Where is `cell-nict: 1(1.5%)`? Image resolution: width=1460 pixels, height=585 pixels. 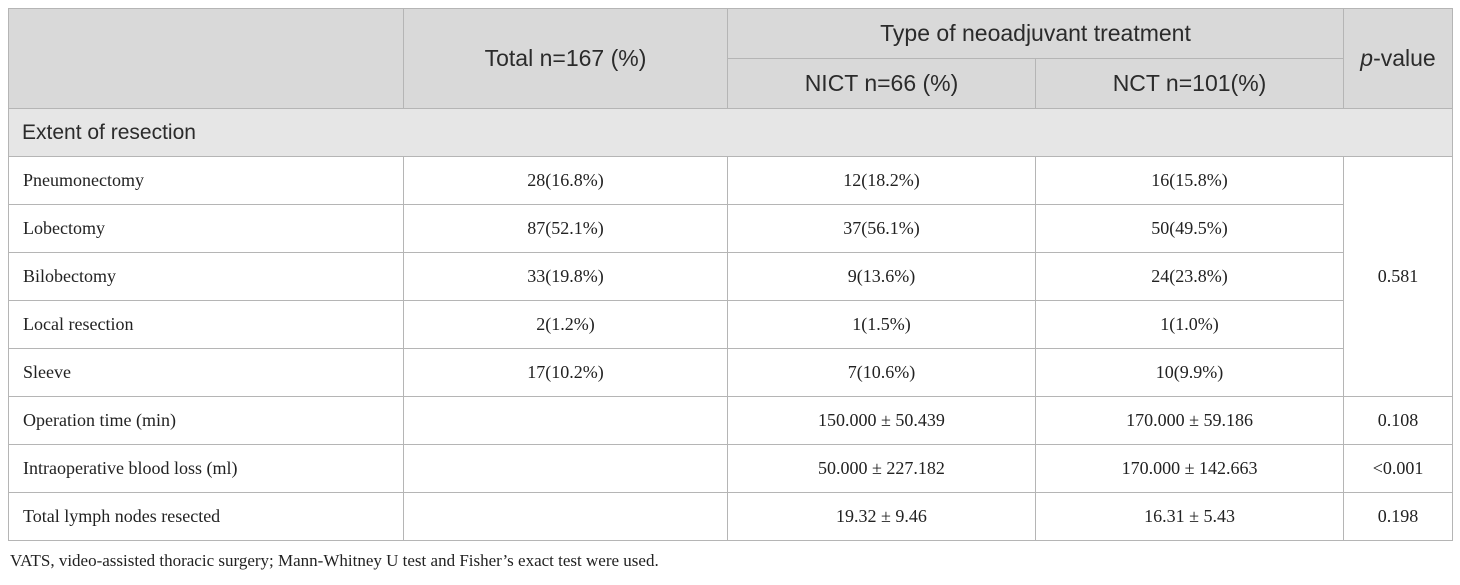
cell-nict: 1(1.5%) is located at coordinates (881, 324).